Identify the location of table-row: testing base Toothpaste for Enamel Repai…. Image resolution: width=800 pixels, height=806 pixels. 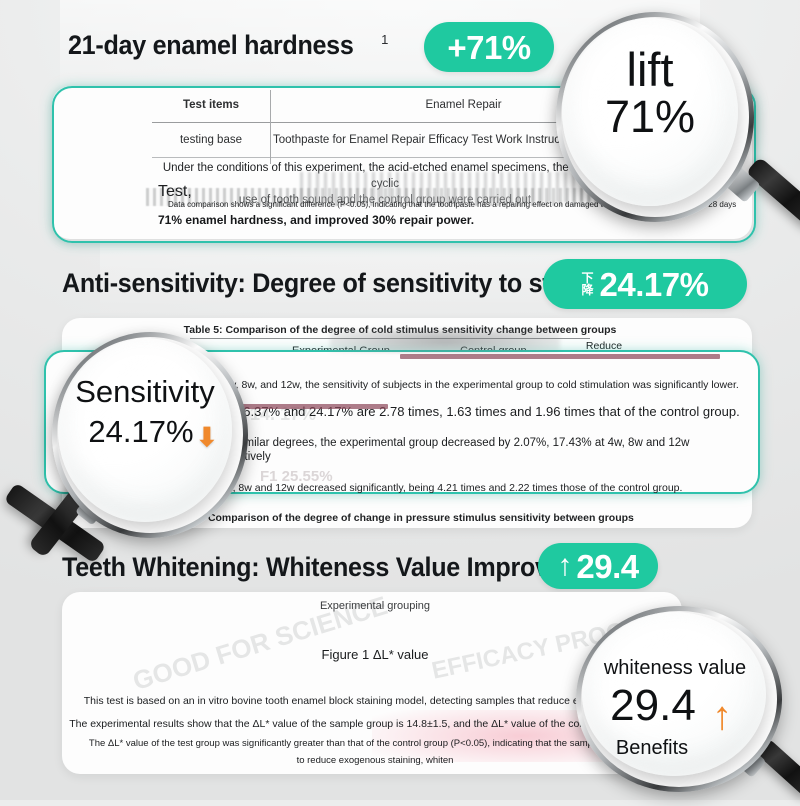
(404, 140).